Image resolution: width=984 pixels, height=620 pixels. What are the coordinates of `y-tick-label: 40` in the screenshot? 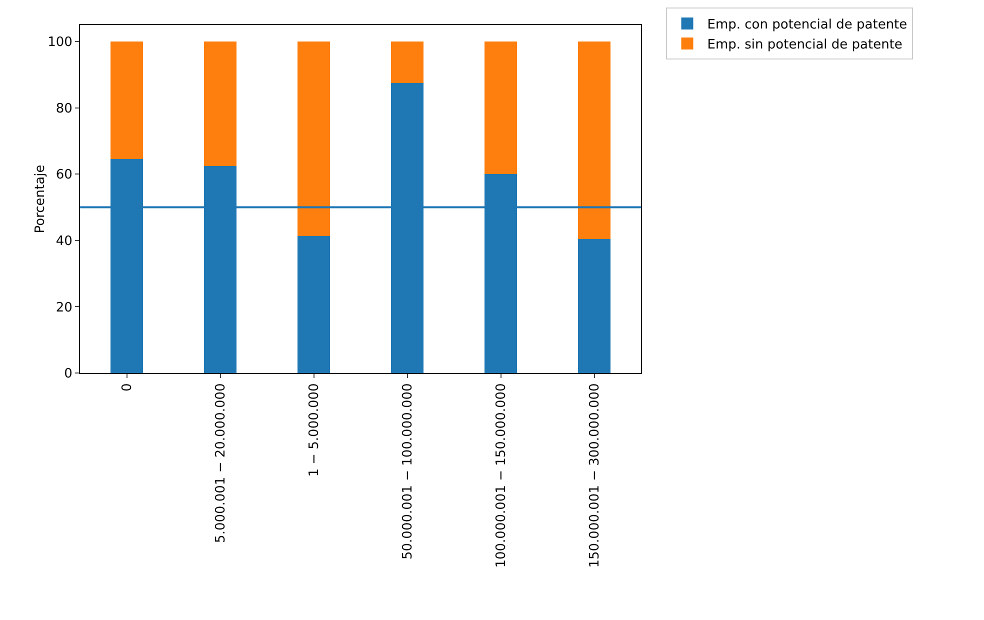 It's located at (64, 241).